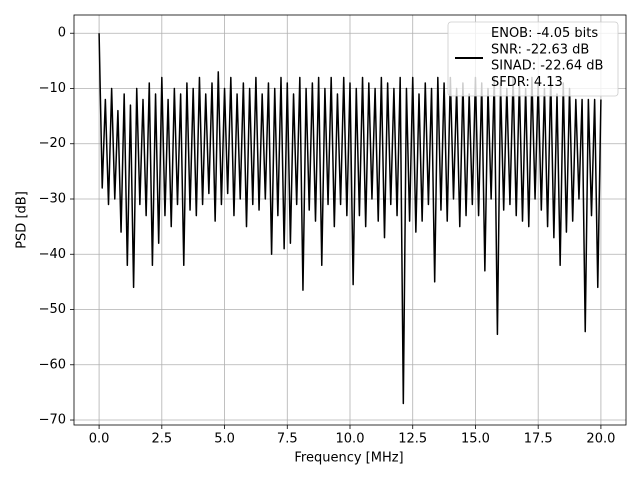 The width and height of the screenshot is (640, 480). Describe the element at coordinates (52, 364) in the screenshot. I see `y-tick-label: −60` at that location.